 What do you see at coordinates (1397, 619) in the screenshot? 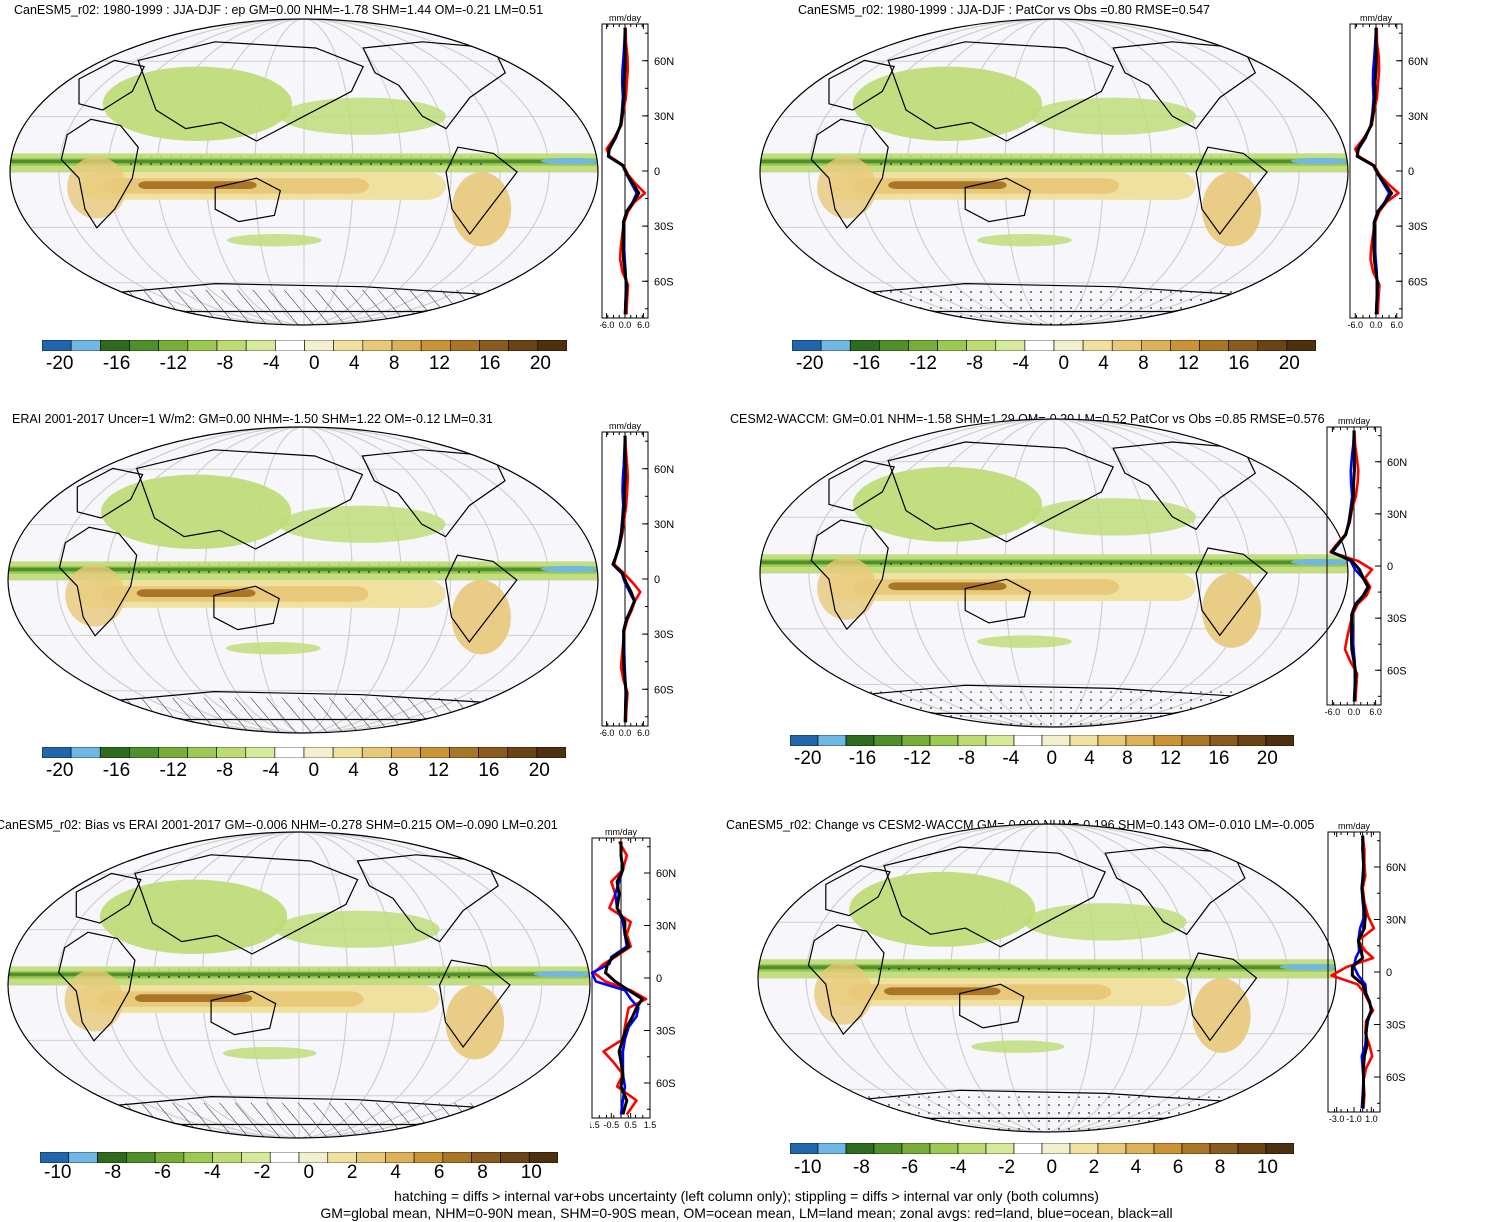
I see `zonal-lat-label: 30S` at bounding box center [1397, 619].